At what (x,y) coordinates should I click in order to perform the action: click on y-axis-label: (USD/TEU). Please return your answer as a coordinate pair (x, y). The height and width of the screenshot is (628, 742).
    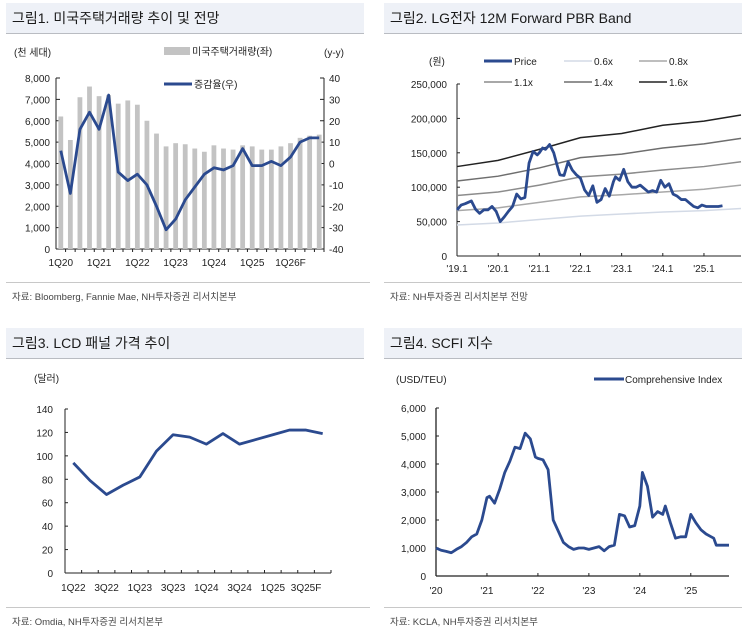
    Looking at the image, I should click on (421, 380).